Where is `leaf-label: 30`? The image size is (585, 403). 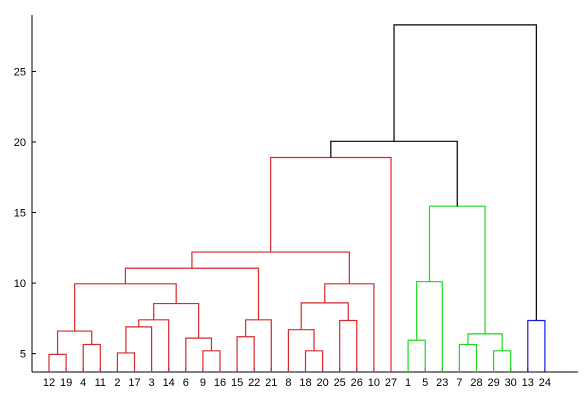
leaf-label: 30 is located at coordinates (511, 383).